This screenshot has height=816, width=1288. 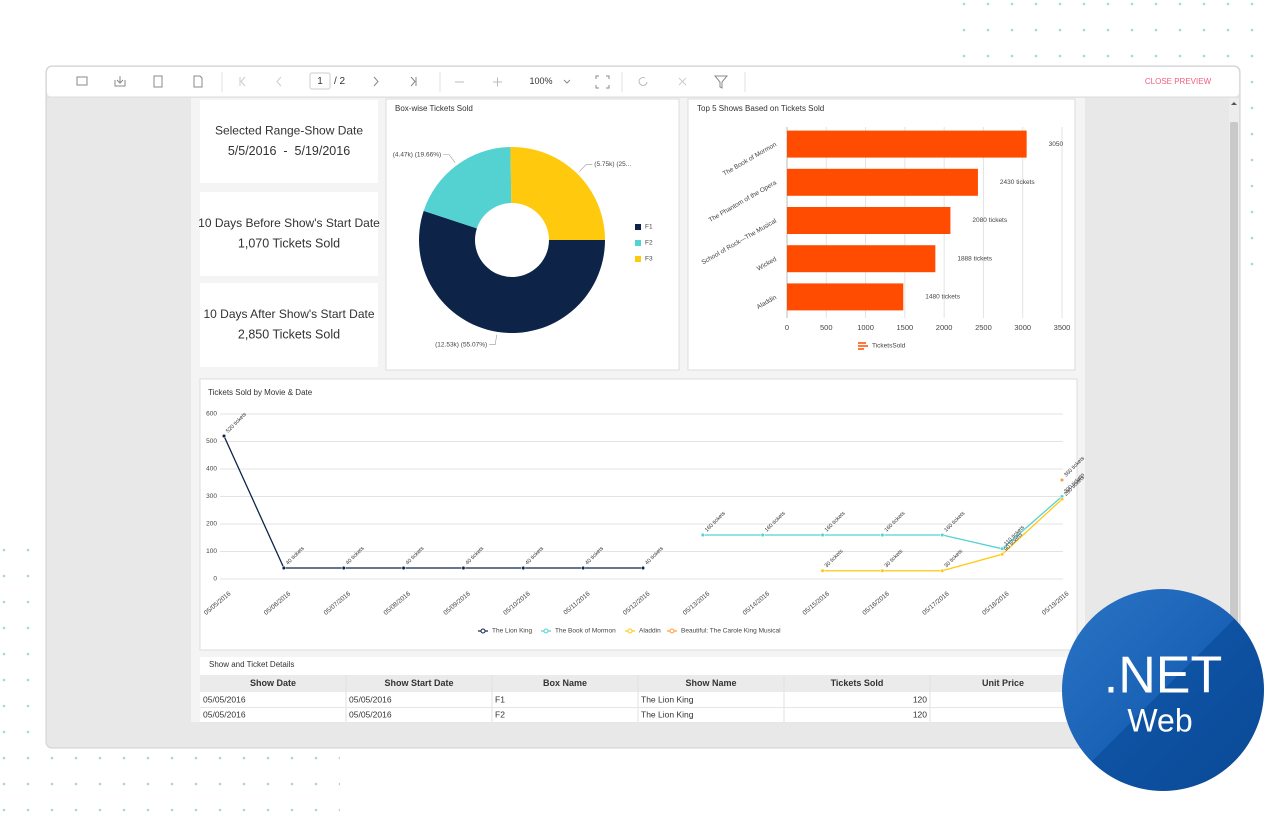 I want to click on page-number: 1, so click(x=320, y=81).